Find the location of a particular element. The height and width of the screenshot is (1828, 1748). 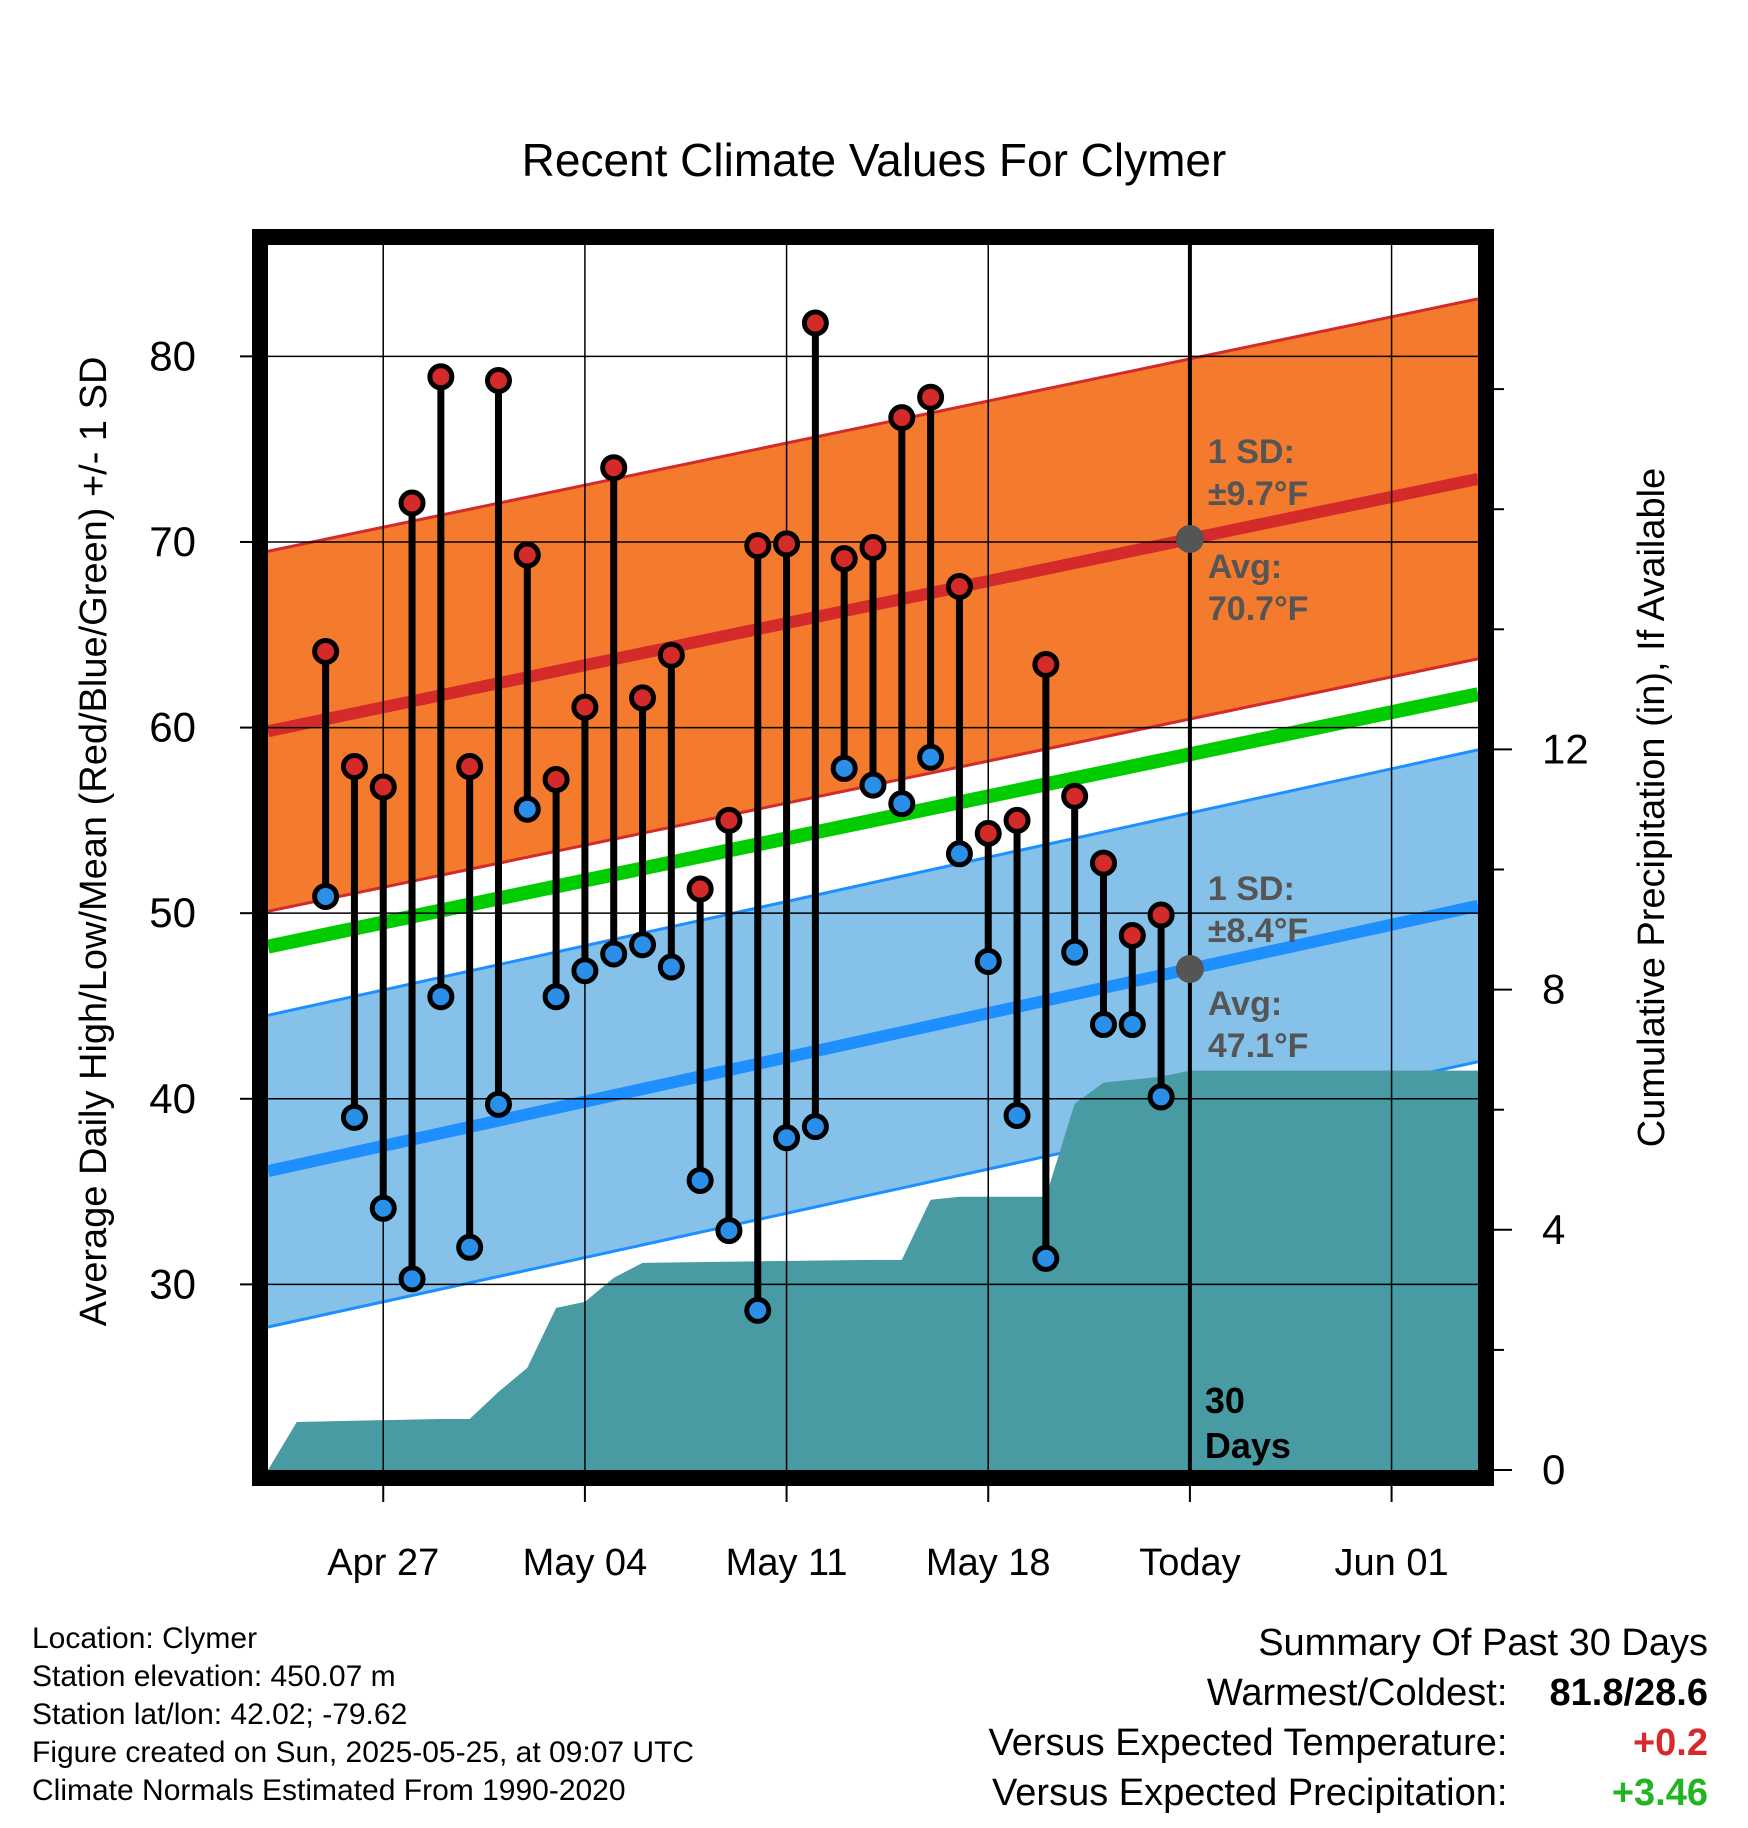

y-tick-label: 80 is located at coordinates (172, 355).